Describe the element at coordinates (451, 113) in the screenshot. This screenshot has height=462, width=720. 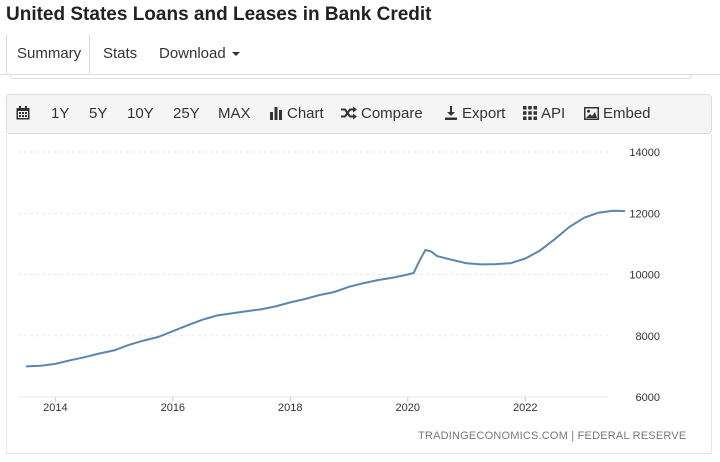
I see `download-icon` at that location.